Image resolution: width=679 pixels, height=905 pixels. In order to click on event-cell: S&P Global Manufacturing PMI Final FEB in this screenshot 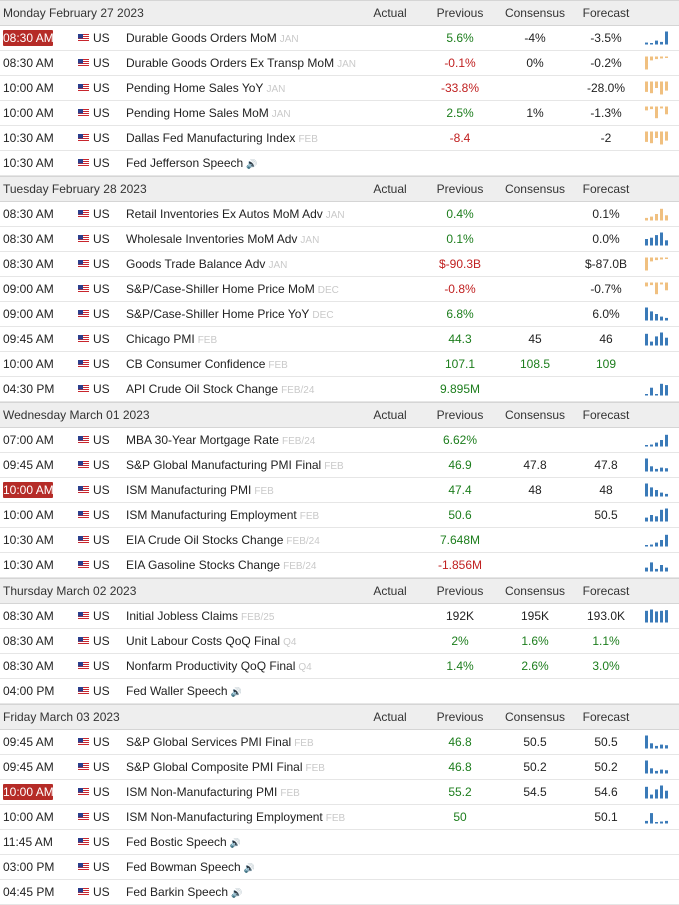, I will do `click(235, 466)`.